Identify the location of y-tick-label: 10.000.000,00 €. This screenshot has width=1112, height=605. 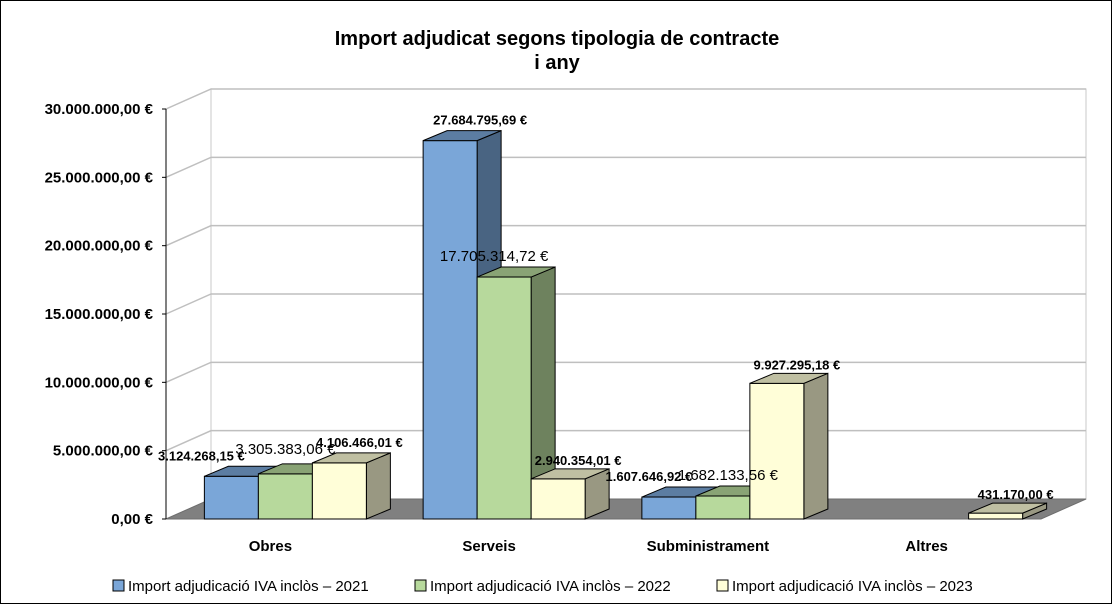
(99, 382).